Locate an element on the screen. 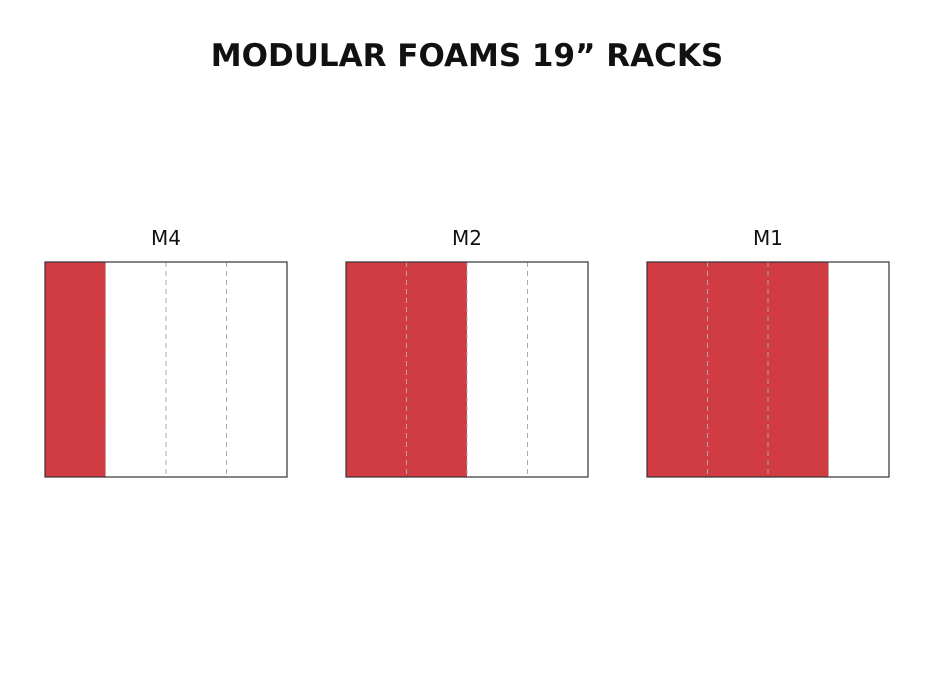 The height and width of the screenshot is (700, 934). rack: M4 is located at coordinates (166, 352).